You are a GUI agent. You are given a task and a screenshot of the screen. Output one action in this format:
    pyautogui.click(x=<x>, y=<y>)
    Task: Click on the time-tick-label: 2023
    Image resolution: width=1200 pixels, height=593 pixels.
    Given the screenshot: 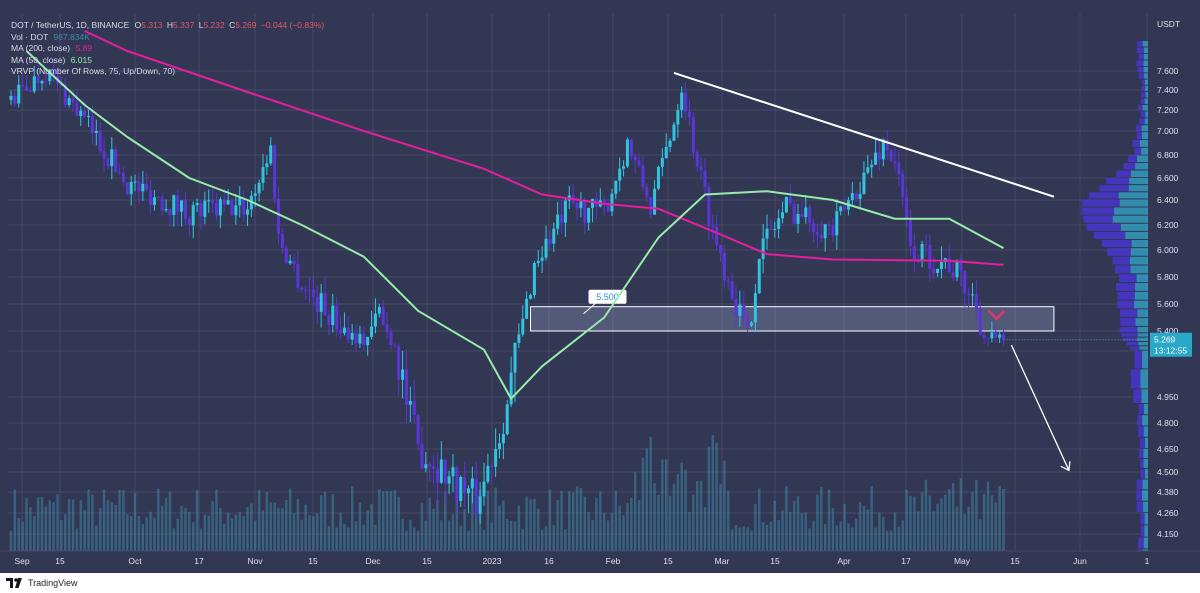 What is the action you would take?
    pyautogui.click(x=492, y=561)
    